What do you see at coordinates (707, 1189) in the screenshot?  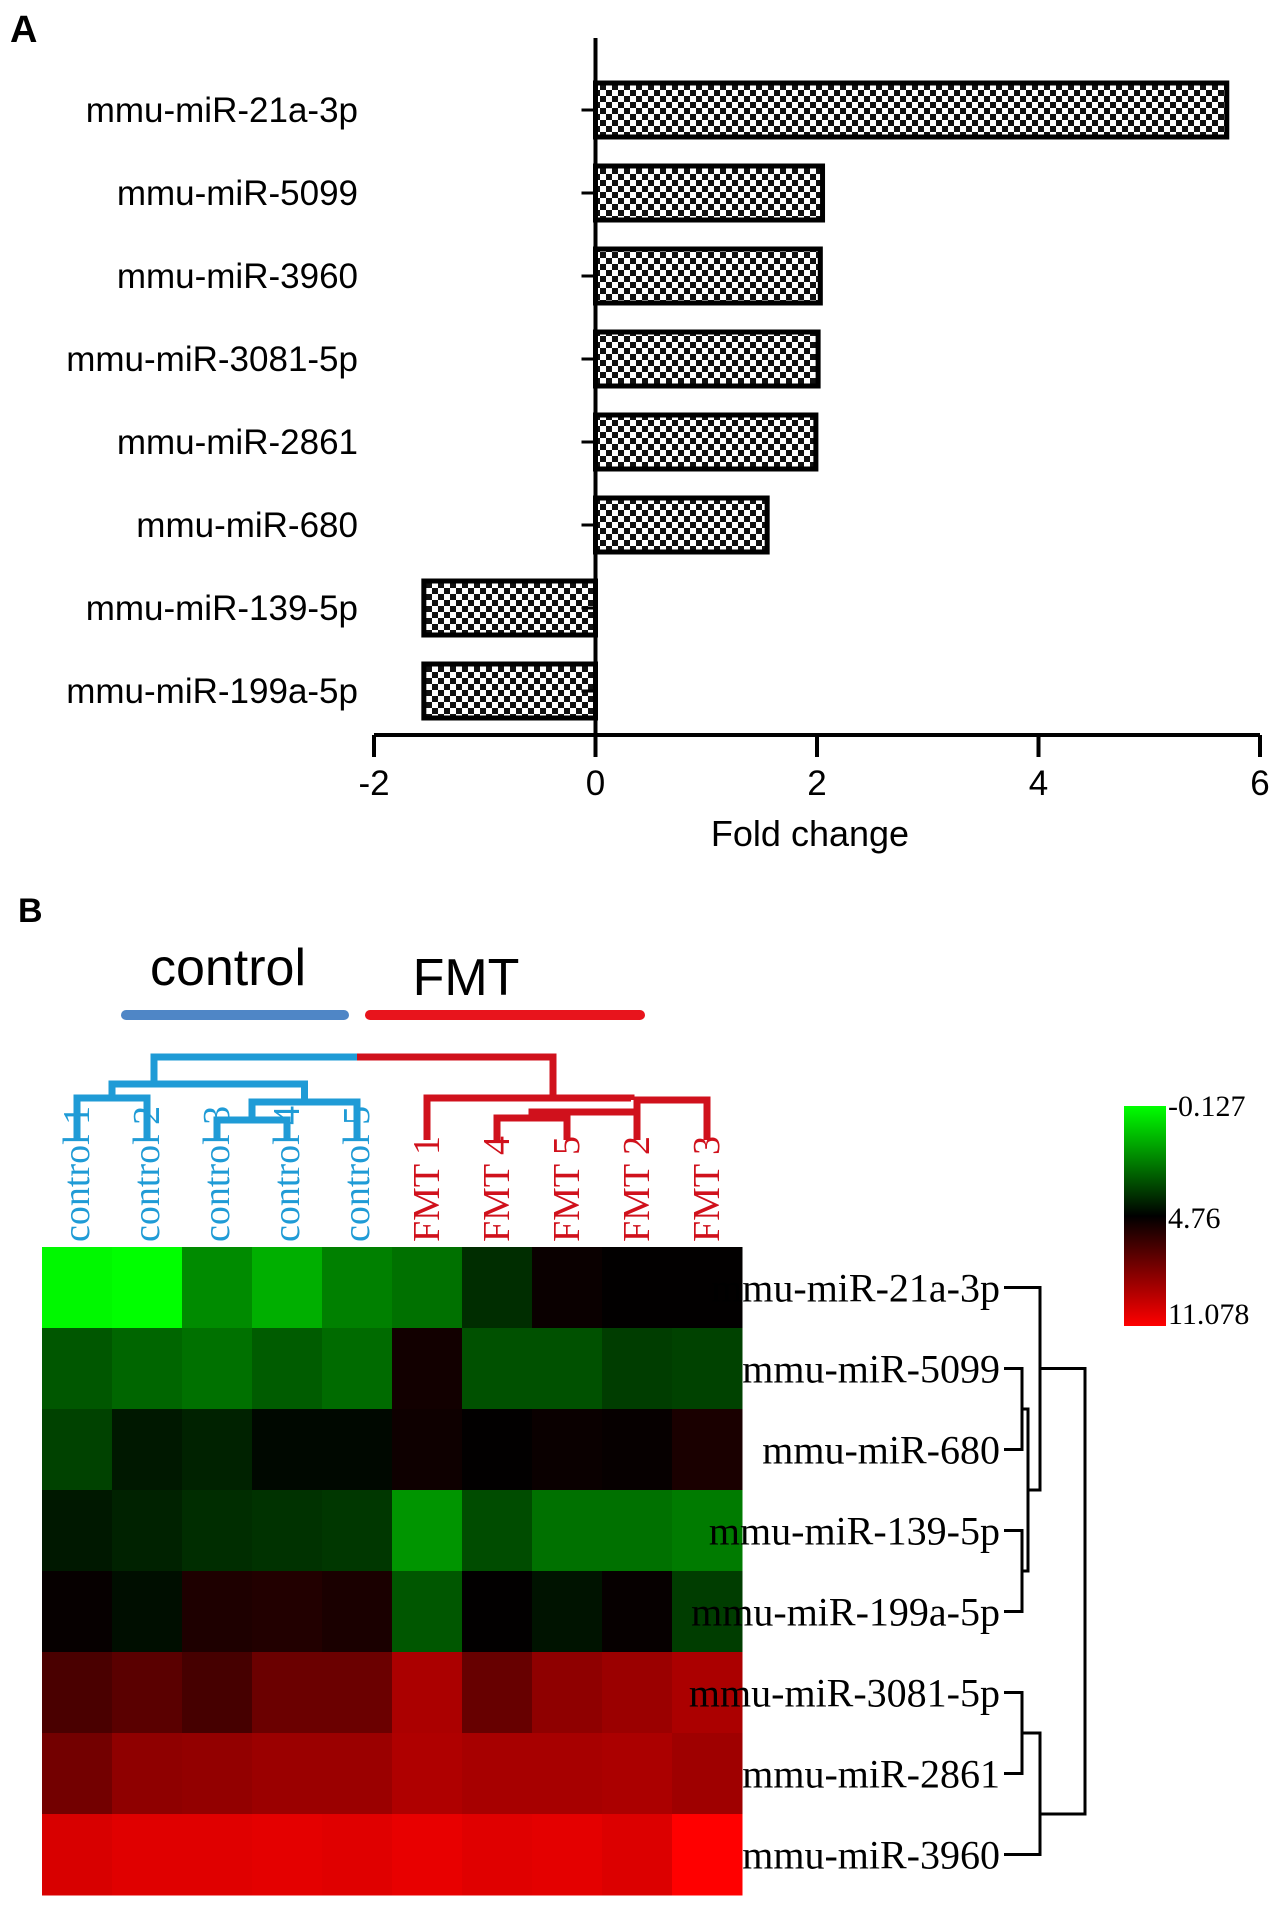 I see `column-label-fmt-3: FMT 3` at bounding box center [707, 1189].